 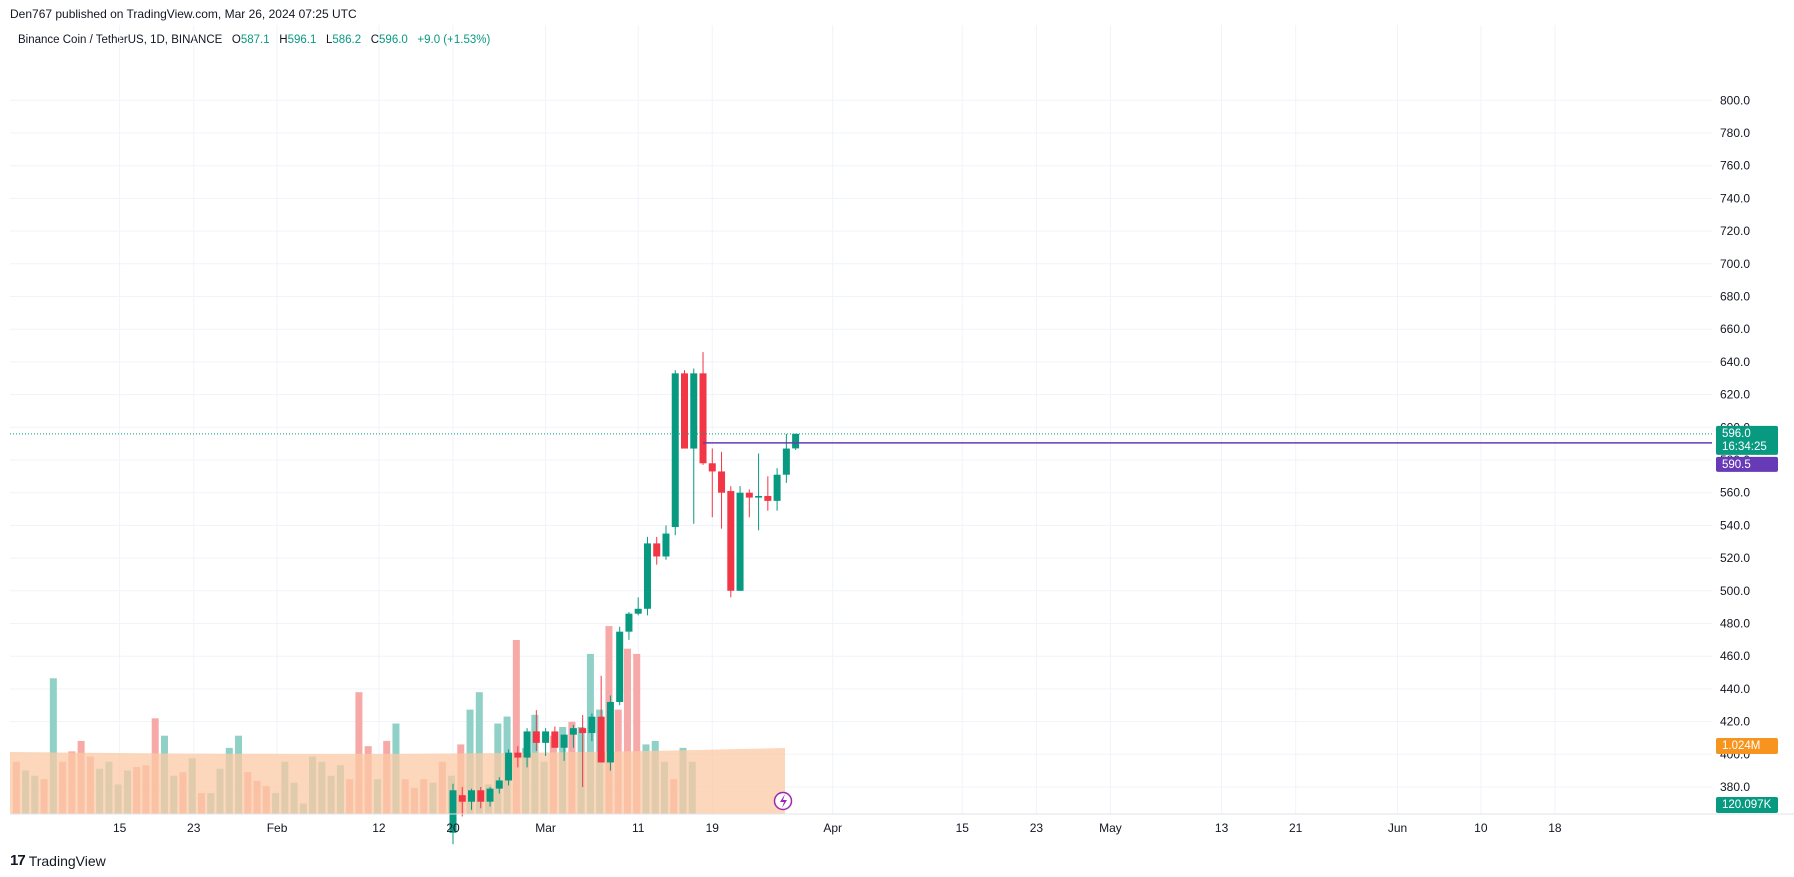 I want to click on open-value: 587.1, so click(x=255, y=40).